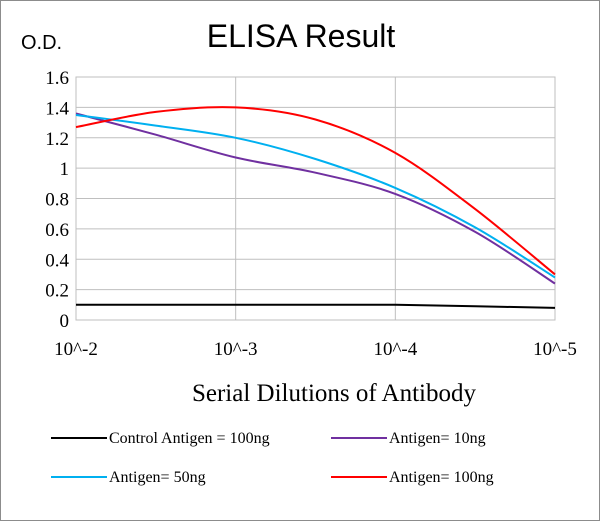  What do you see at coordinates (189, 438) in the screenshot?
I see `legend-label: Control Antigen = 100ng` at bounding box center [189, 438].